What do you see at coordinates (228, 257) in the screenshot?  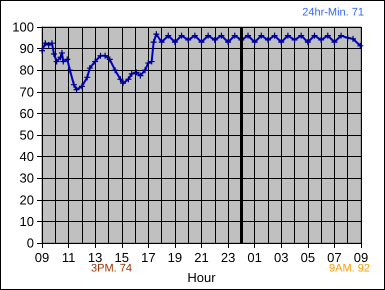 I see `x-tick-label: 23` at bounding box center [228, 257].